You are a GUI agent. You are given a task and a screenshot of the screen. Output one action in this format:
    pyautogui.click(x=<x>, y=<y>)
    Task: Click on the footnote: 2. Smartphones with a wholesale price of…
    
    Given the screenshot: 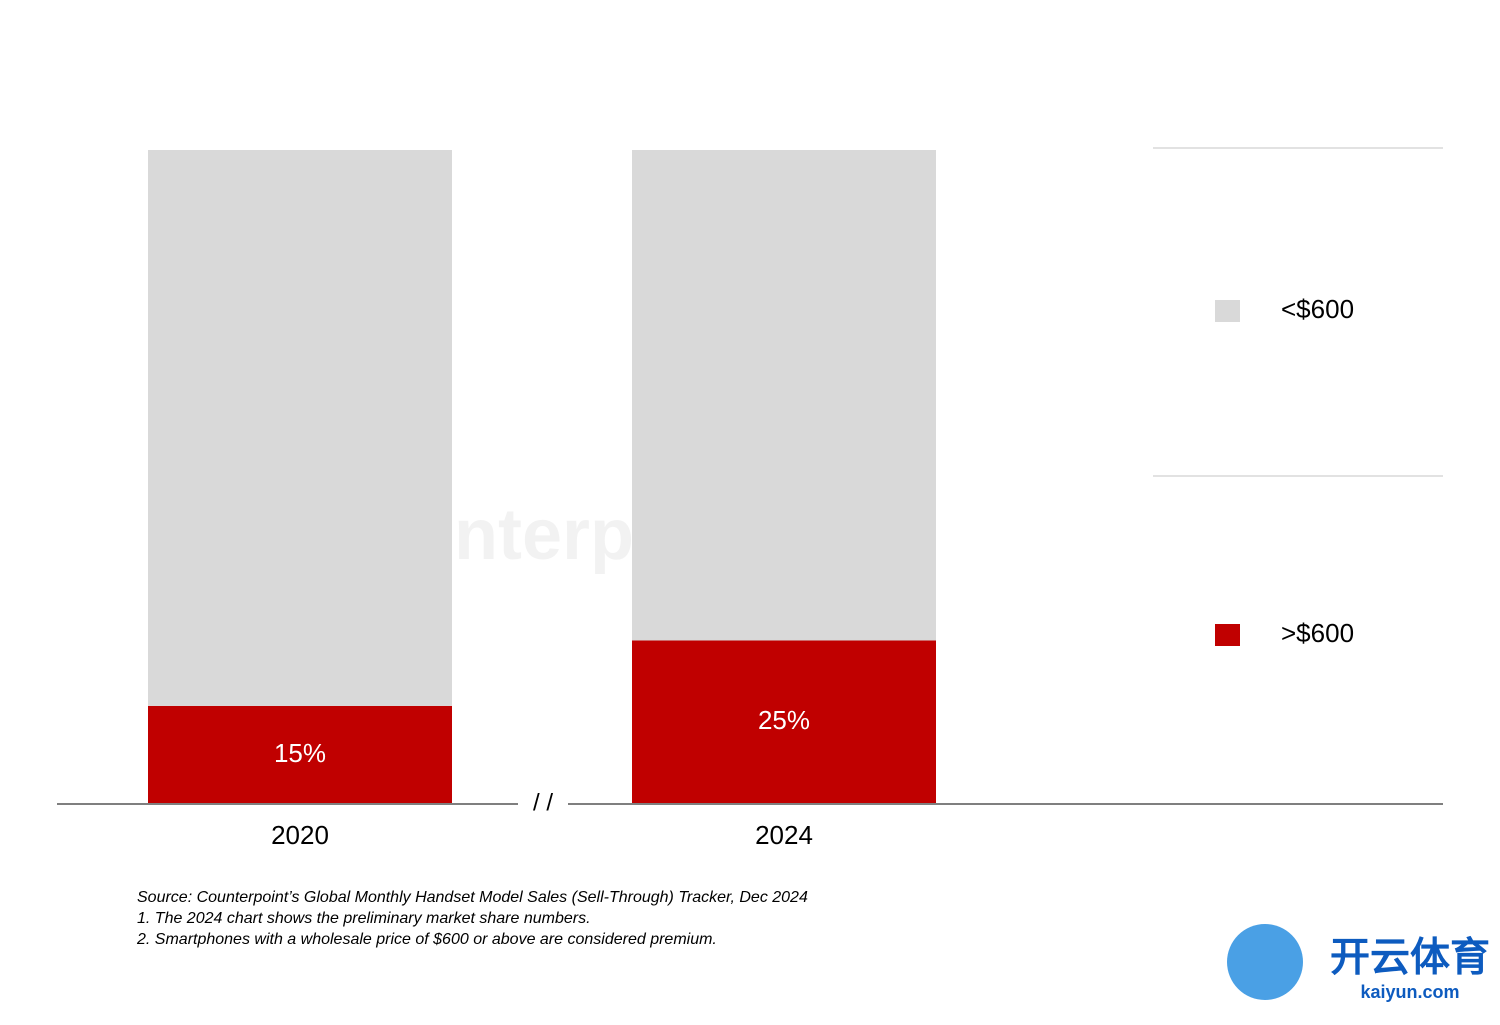 What is the action you would take?
    pyautogui.click(x=426, y=939)
    